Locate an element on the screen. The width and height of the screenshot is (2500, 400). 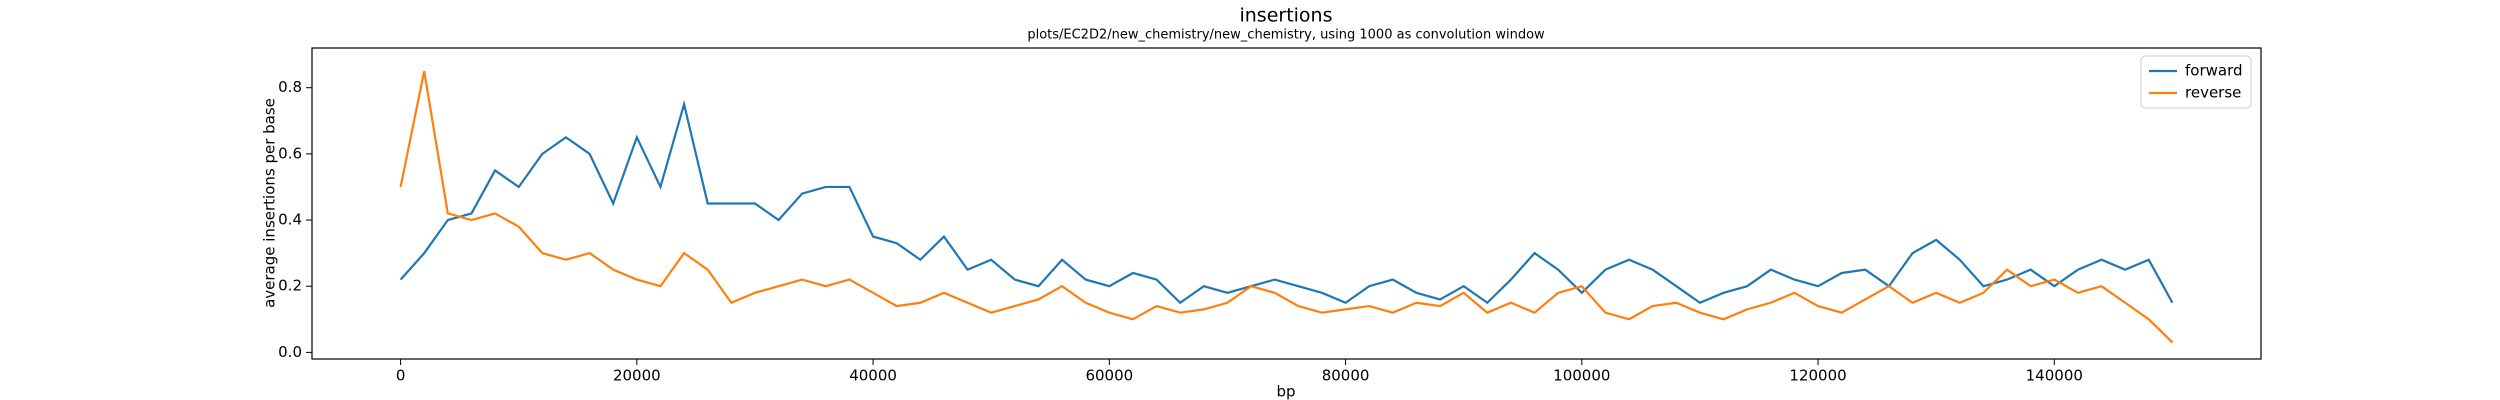
legend-label: forward is located at coordinates (2214, 71).